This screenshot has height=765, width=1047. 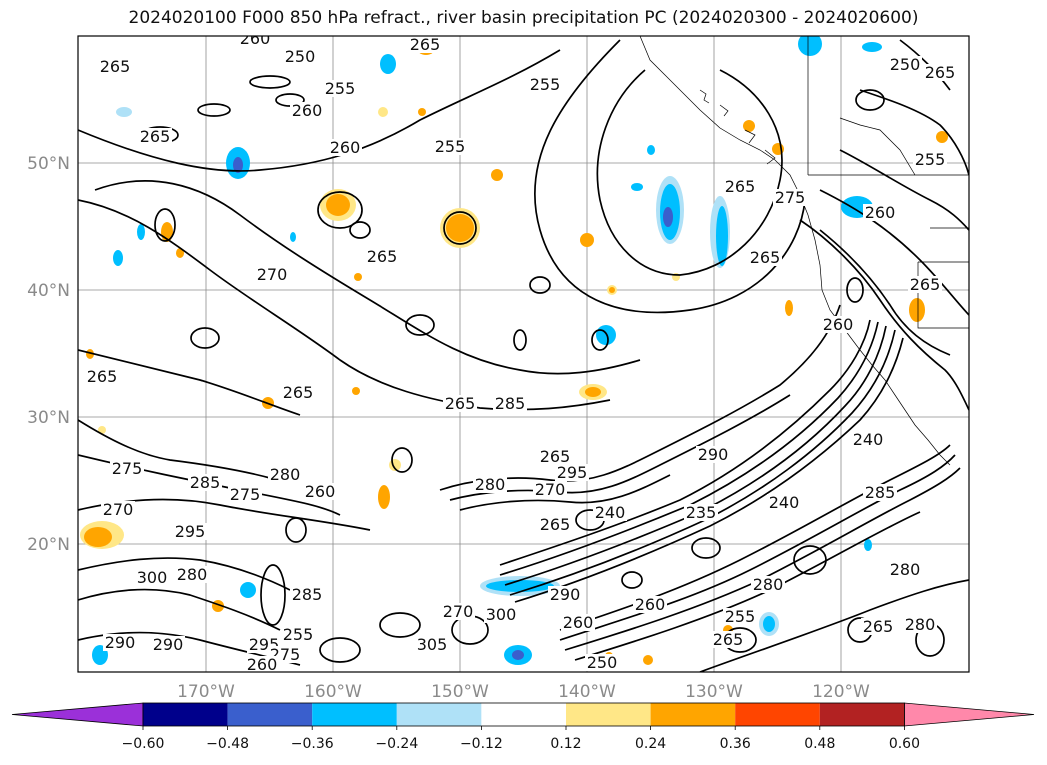 I want to click on longitude-label: 130°W, so click(x=714, y=692).